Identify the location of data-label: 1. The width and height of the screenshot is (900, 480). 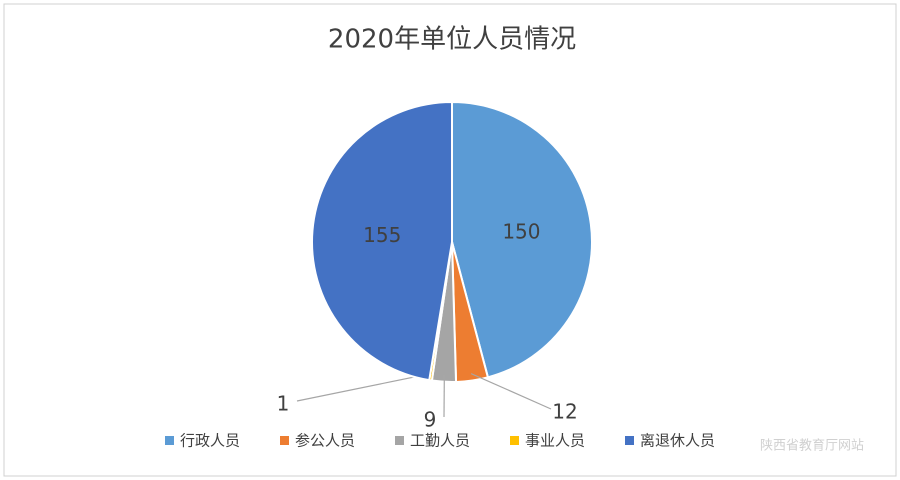
(283, 404).